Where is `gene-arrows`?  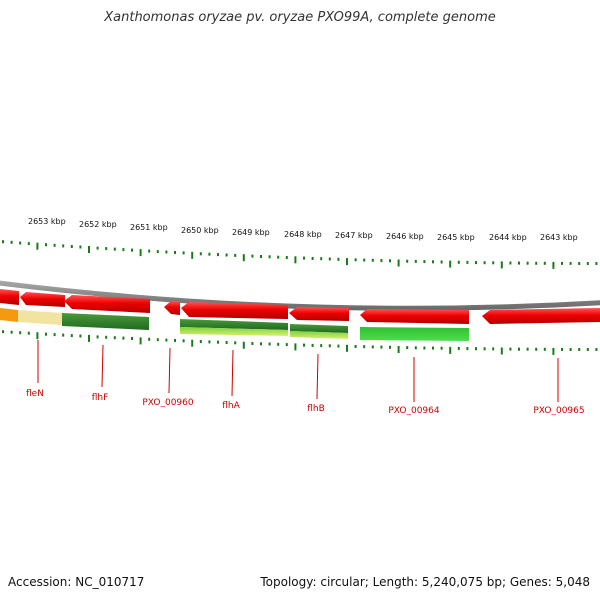
gene-arrows is located at coordinates (300, 306).